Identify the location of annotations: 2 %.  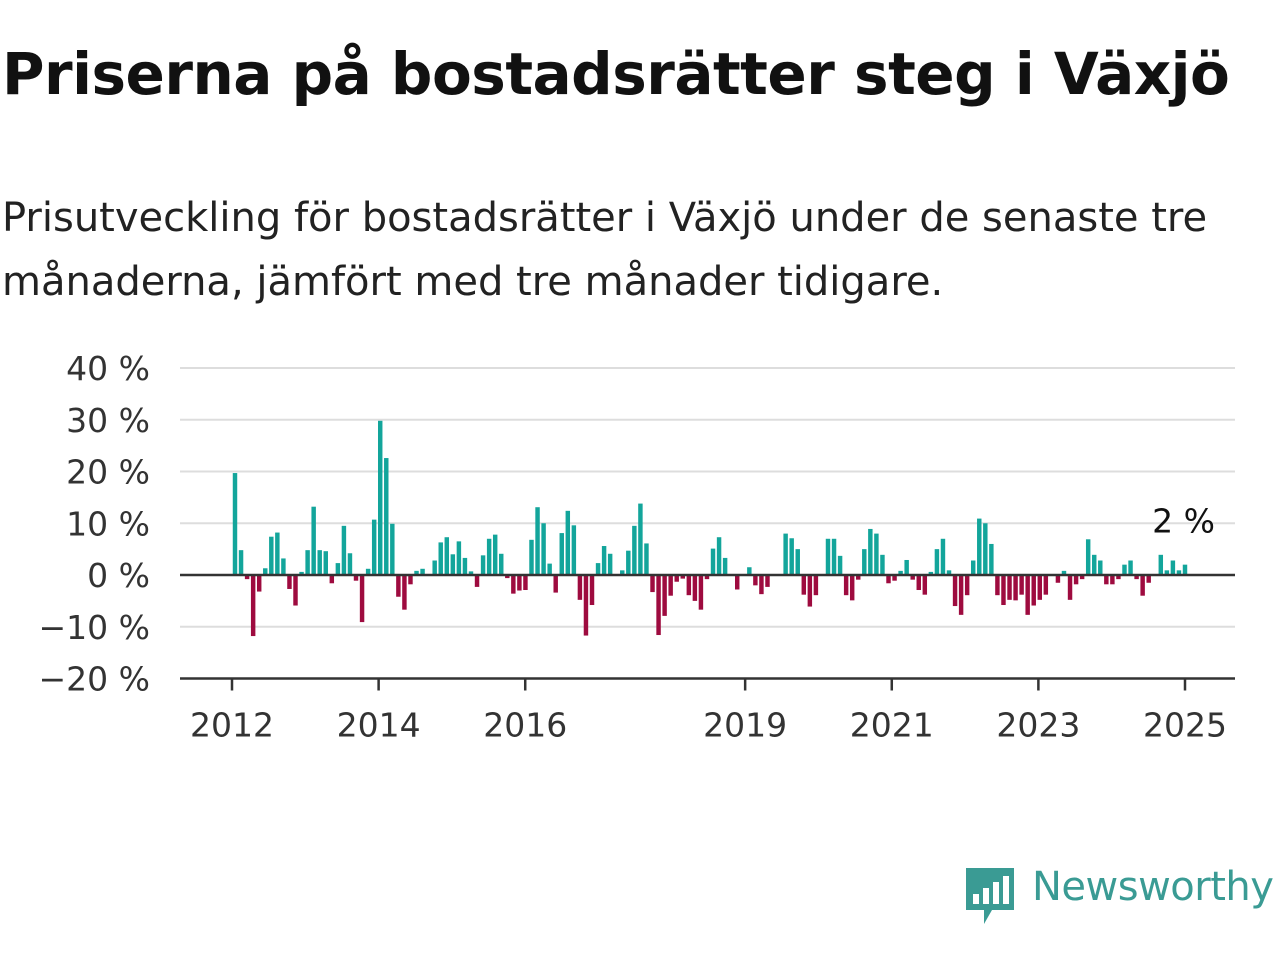
(1183, 521).